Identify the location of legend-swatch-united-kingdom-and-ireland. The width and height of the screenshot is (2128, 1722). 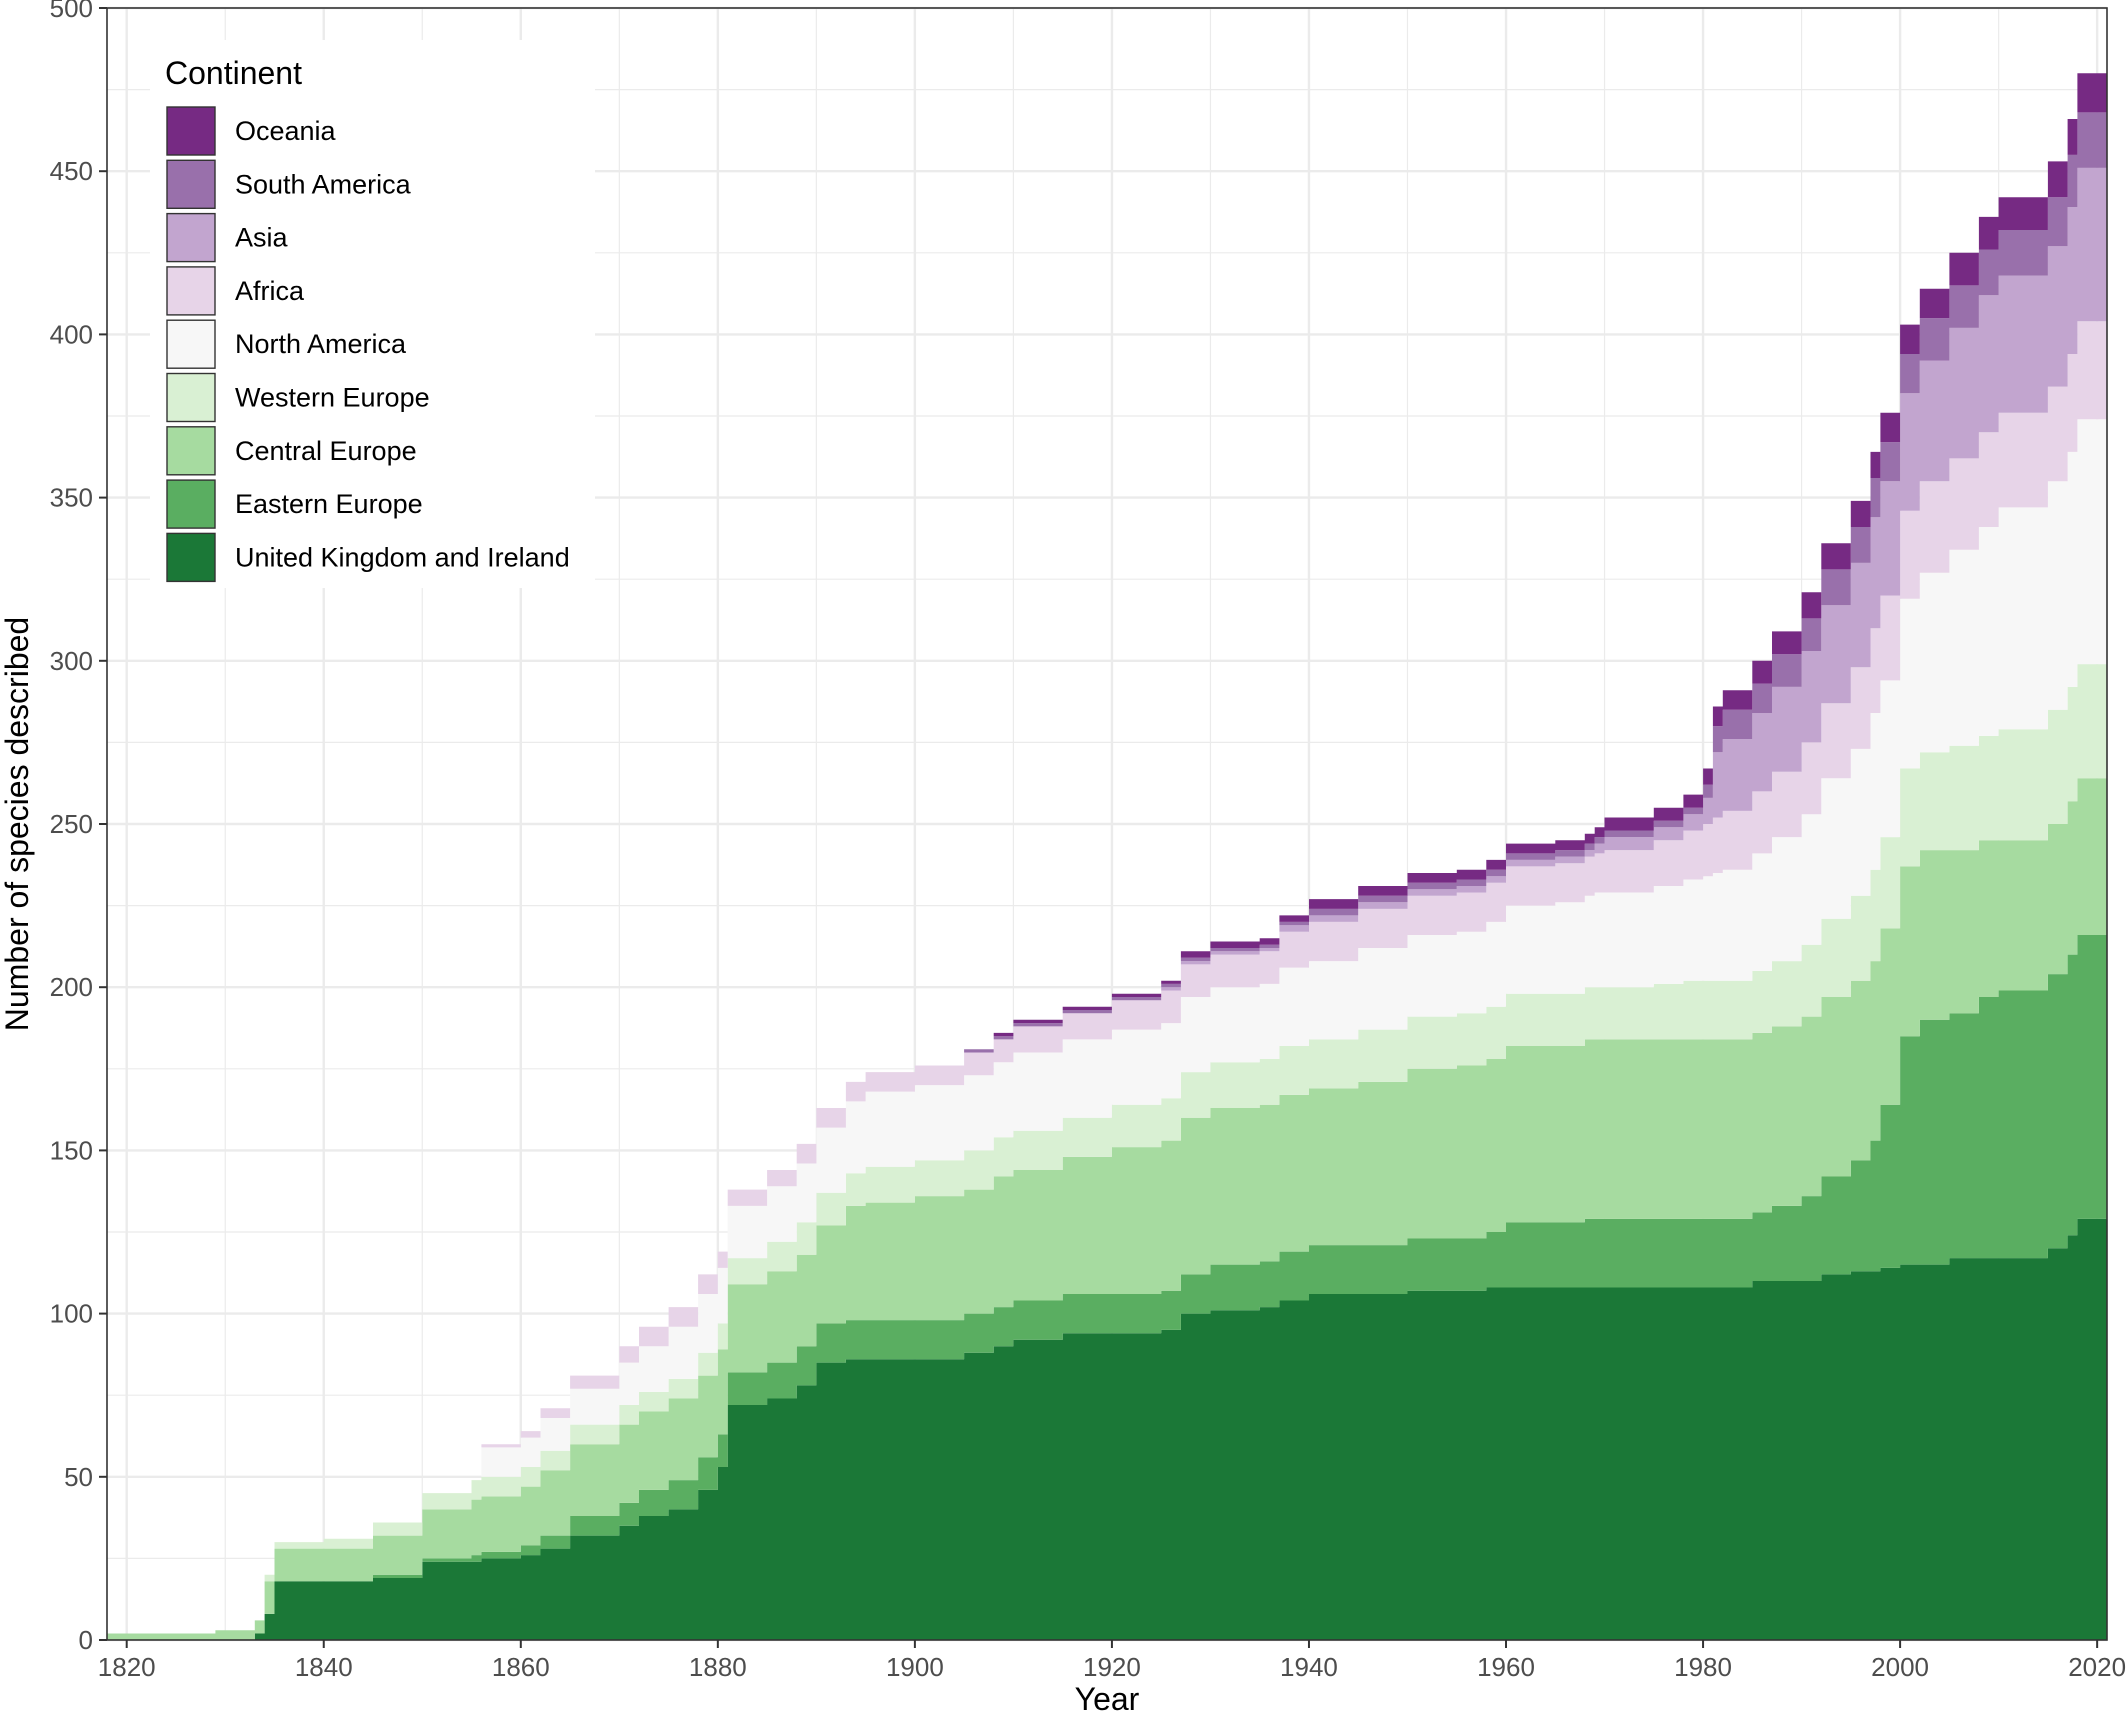
(191, 557).